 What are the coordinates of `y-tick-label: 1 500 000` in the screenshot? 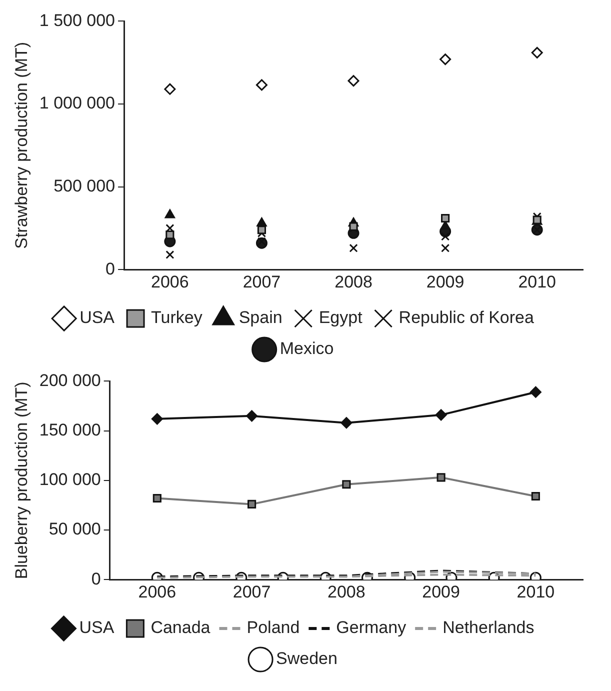 It's located at (77, 20).